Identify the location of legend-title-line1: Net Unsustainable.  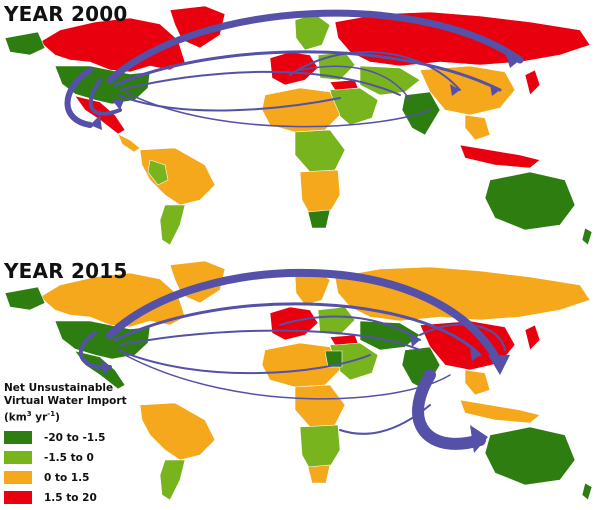
(59, 388).